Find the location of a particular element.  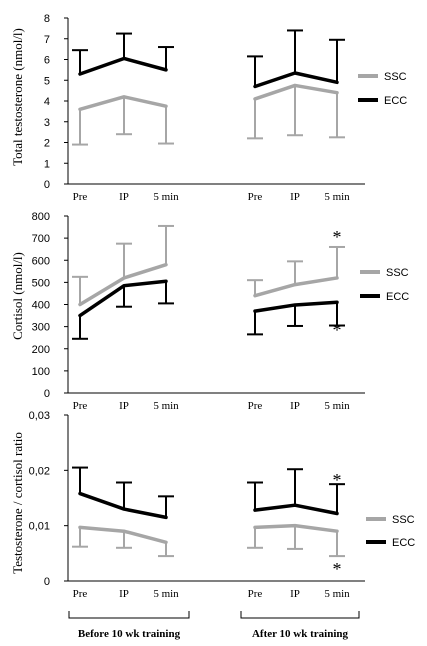

y-tick-label: 0,01 is located at coordinates (39, 527).